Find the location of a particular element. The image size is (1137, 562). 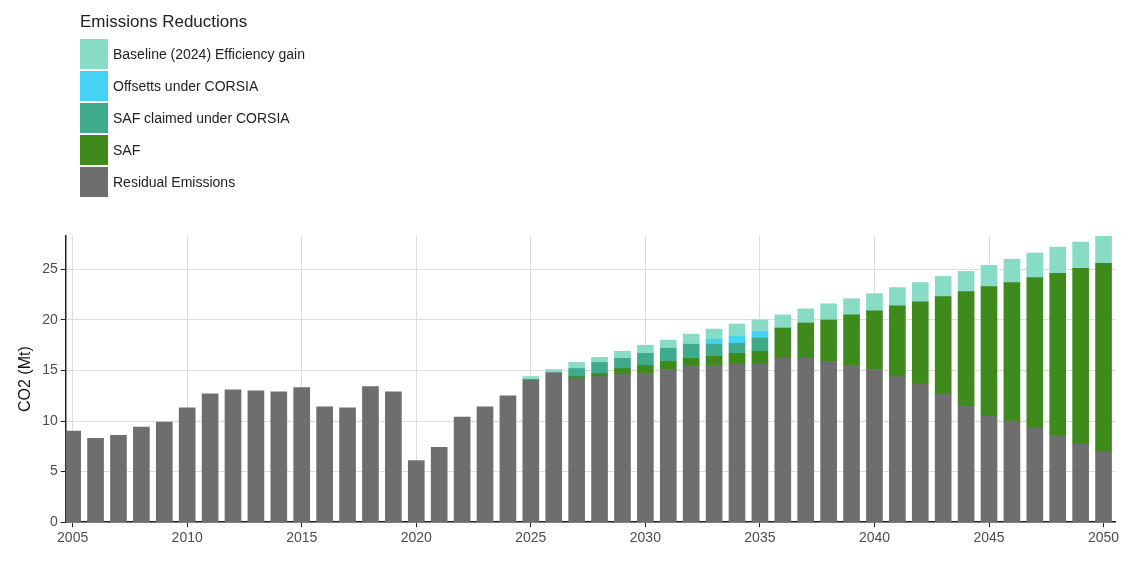

x-tick-label: 2010 is located at coordinates (187, 537).